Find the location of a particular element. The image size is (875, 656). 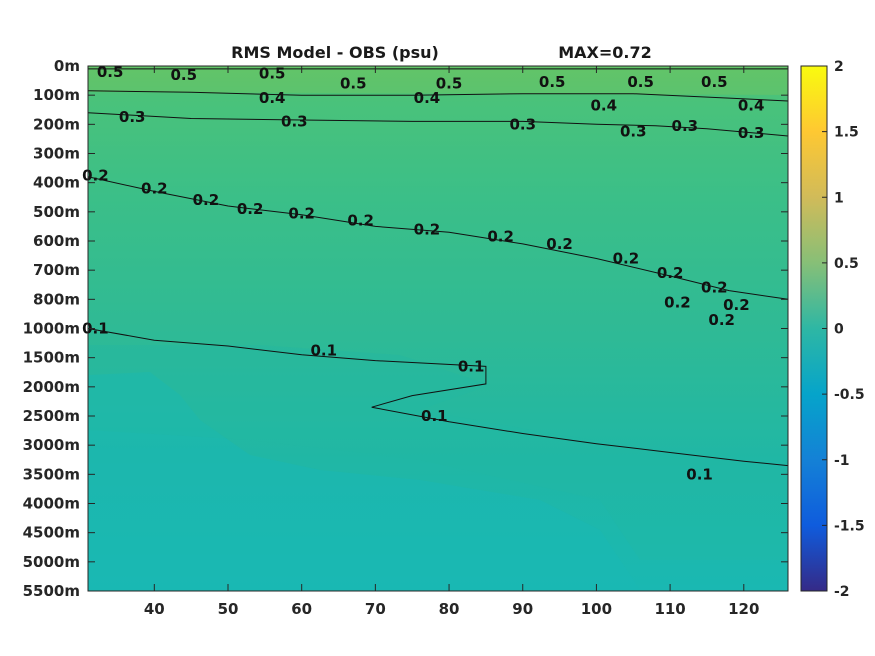

y-tick-label: 5000m is located at coordinates (51, 562).